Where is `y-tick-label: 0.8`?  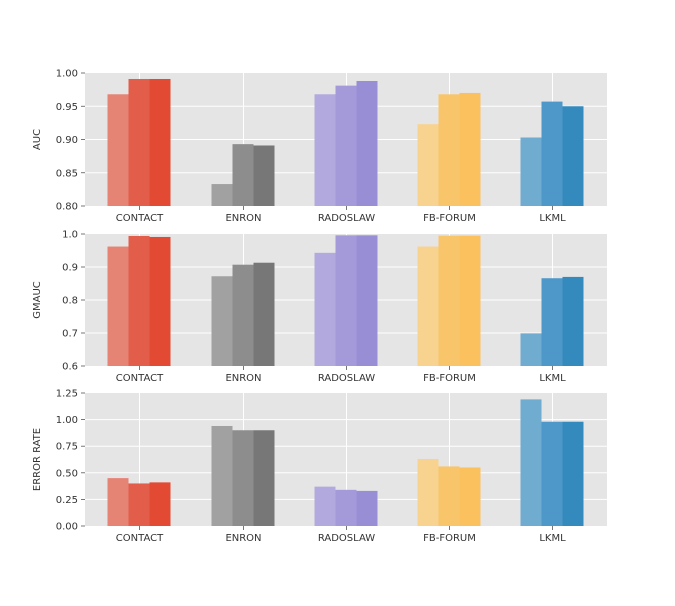 y-tick-label: 0.8 is located at coordinates (70, 301).